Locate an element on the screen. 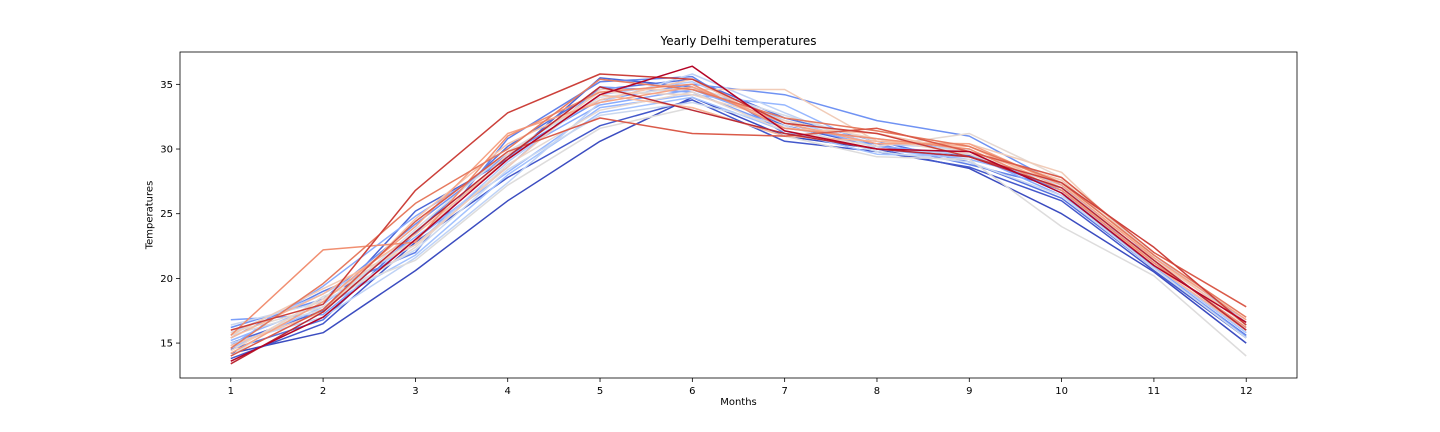  x-tick-label: 12 is located at coordinates (1246, 391).